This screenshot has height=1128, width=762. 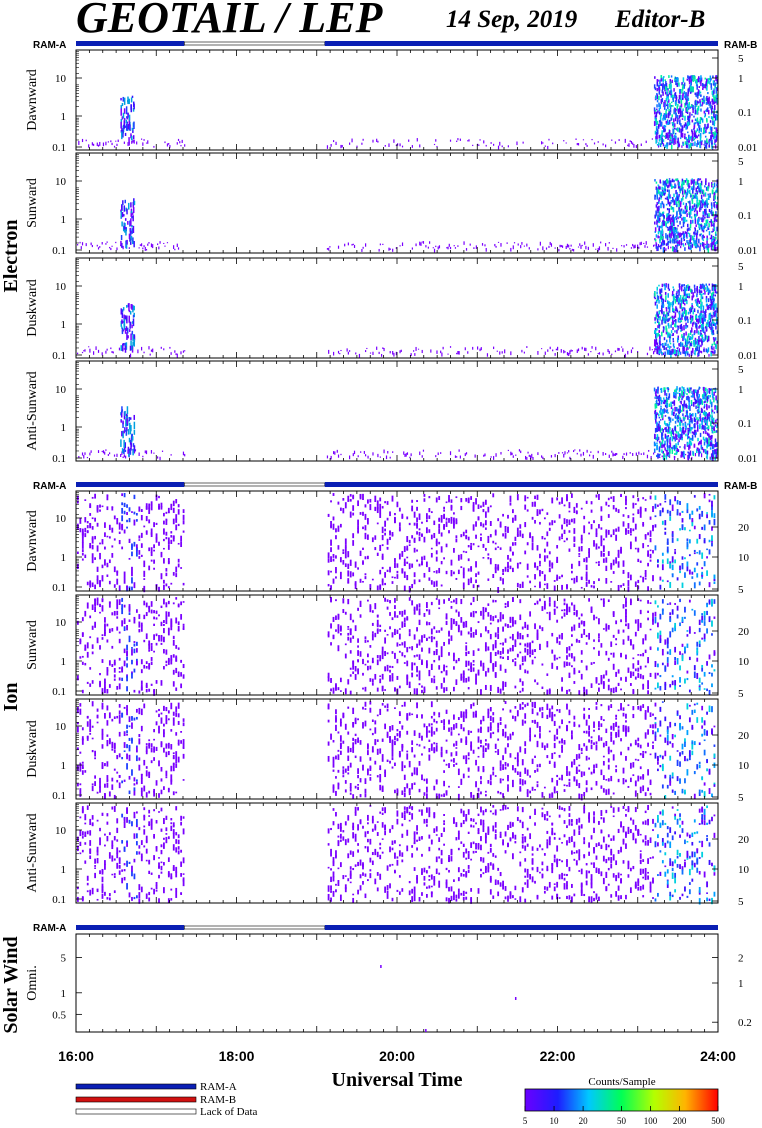 I want to click on ram-a-label-electron: RAM-A, so click(x=49, y=45).